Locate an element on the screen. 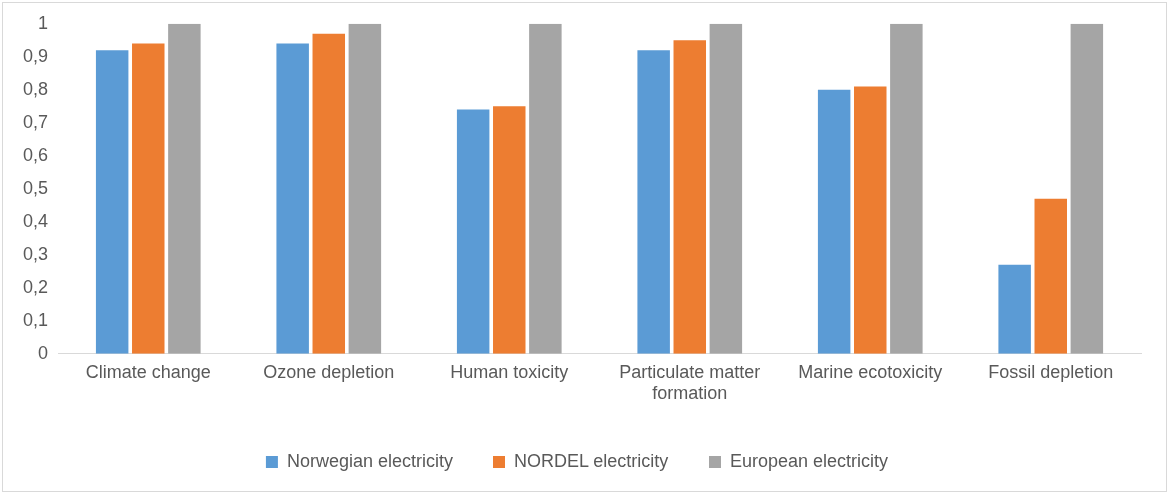  y-tick-label: 0,4 is located at coordinates (35, 220).